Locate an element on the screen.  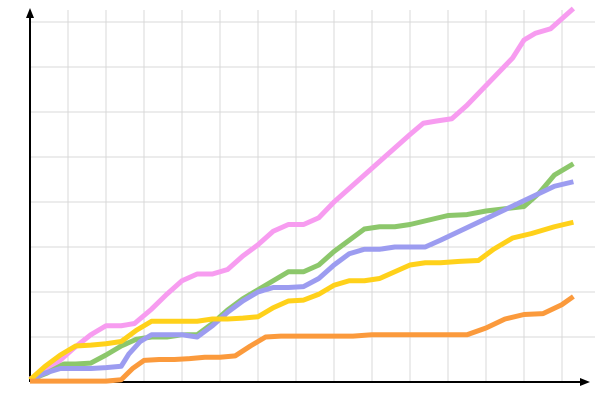
x-axis-arrow-icon is located at coordinates (585, 382).